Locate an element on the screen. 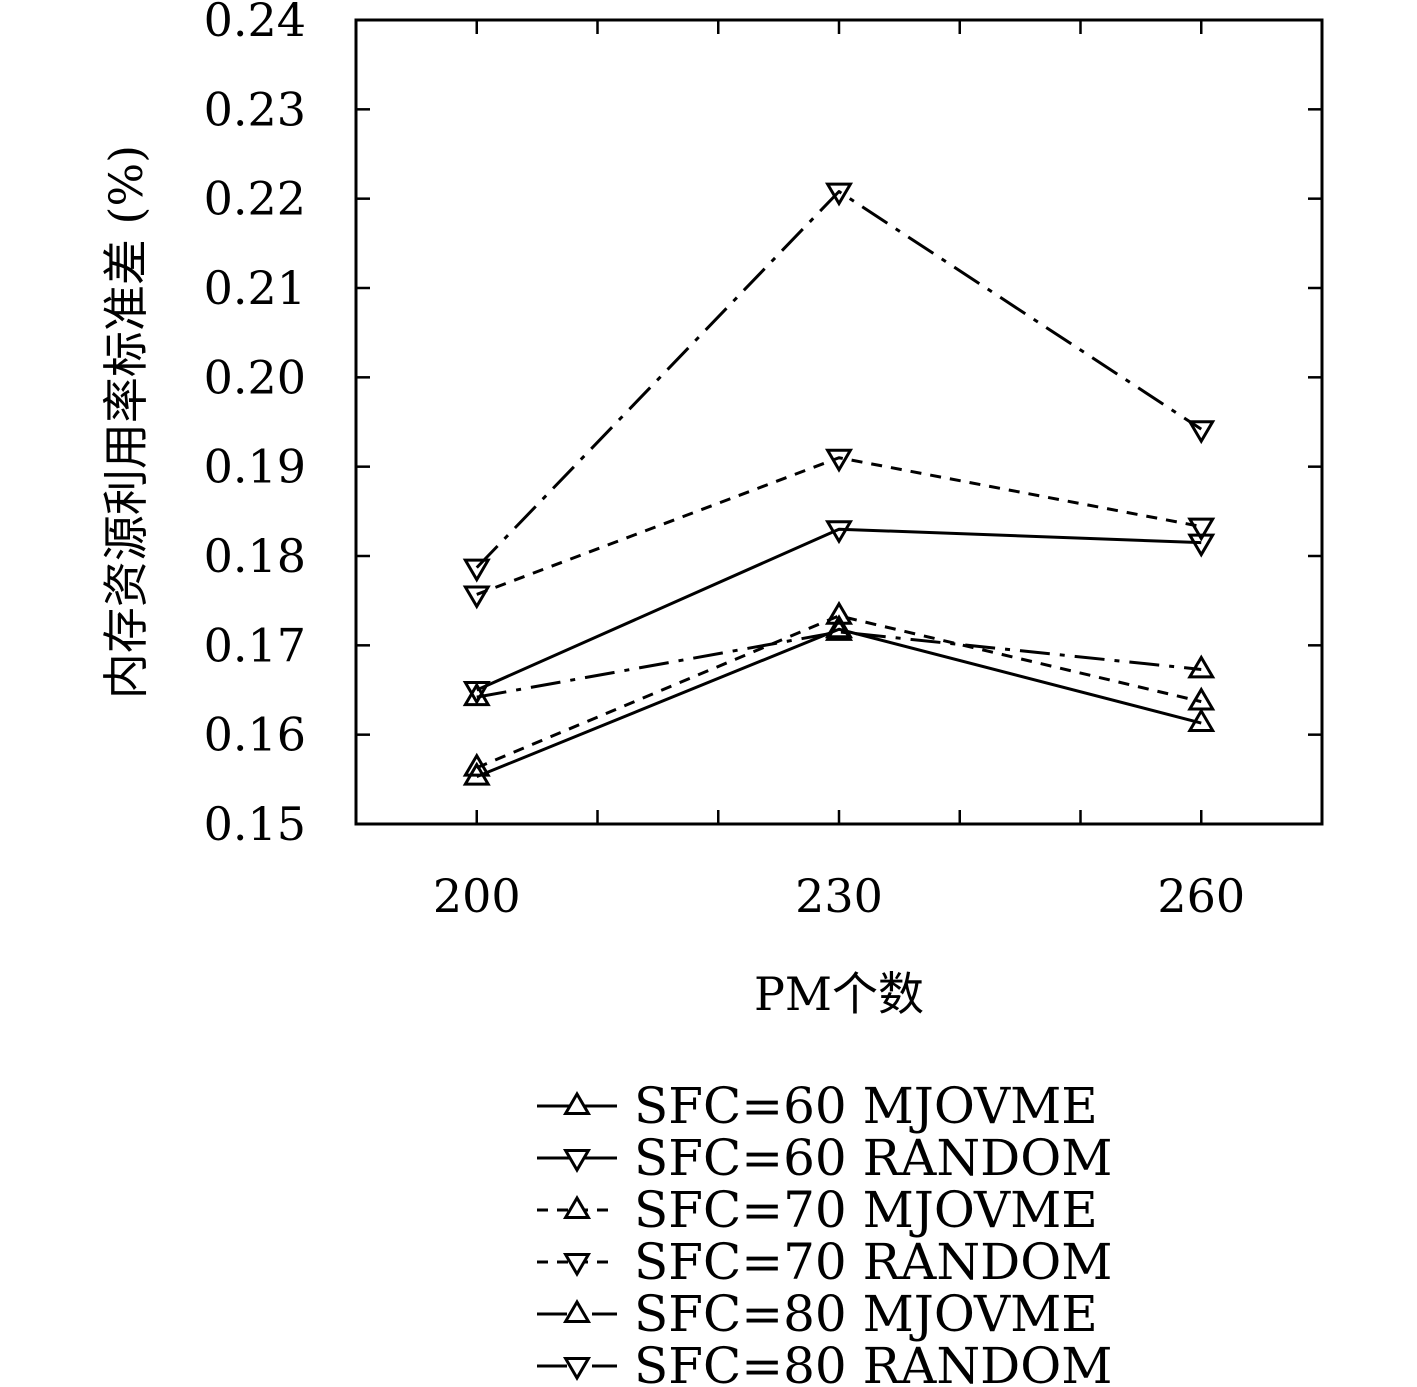 The image size is (1417, 1387). legend-label: SFC=80 RANDOM is located at coordinates (873, 1362).